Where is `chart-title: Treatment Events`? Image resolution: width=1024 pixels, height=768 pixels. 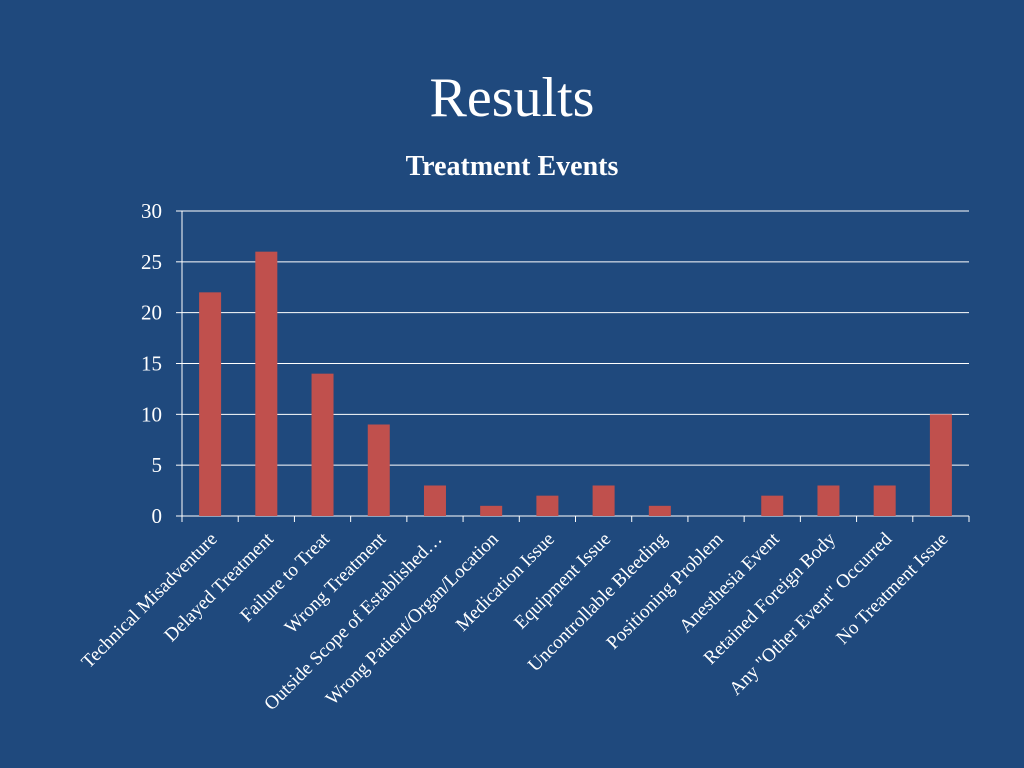 chart-title: Treatment Events is located at coordinates (512, 166).